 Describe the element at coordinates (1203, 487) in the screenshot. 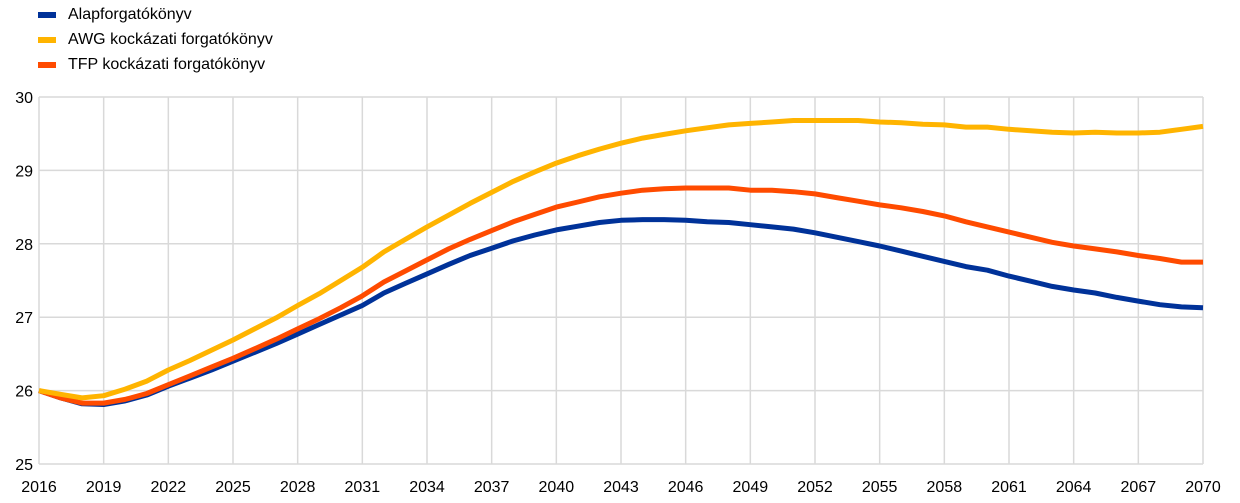

I see `x-tick-label: 2070` at that location.